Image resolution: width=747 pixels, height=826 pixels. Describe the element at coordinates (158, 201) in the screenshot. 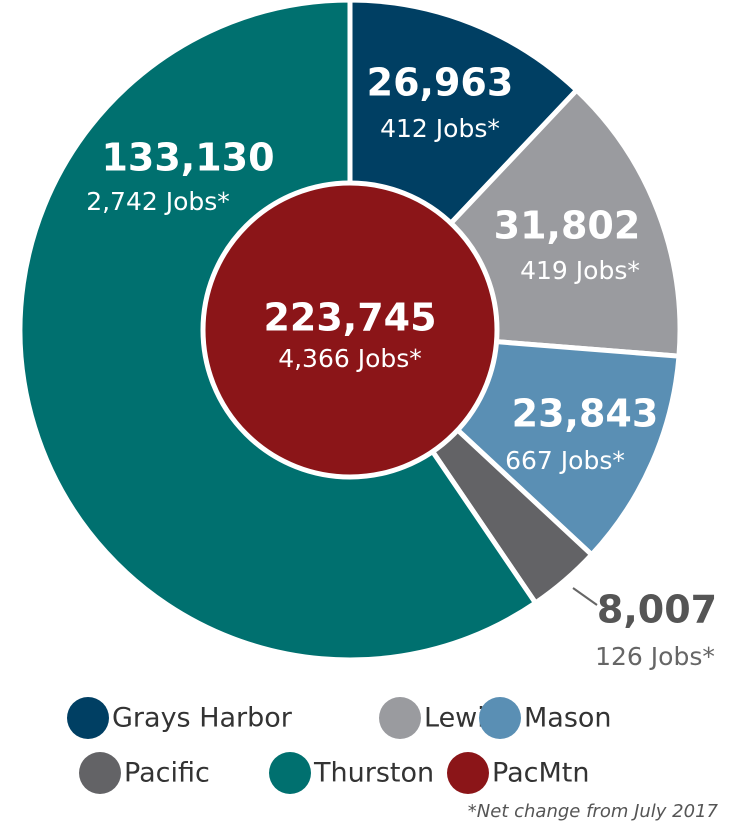

I see `job-label: 2,742 Jobs*` at that location.